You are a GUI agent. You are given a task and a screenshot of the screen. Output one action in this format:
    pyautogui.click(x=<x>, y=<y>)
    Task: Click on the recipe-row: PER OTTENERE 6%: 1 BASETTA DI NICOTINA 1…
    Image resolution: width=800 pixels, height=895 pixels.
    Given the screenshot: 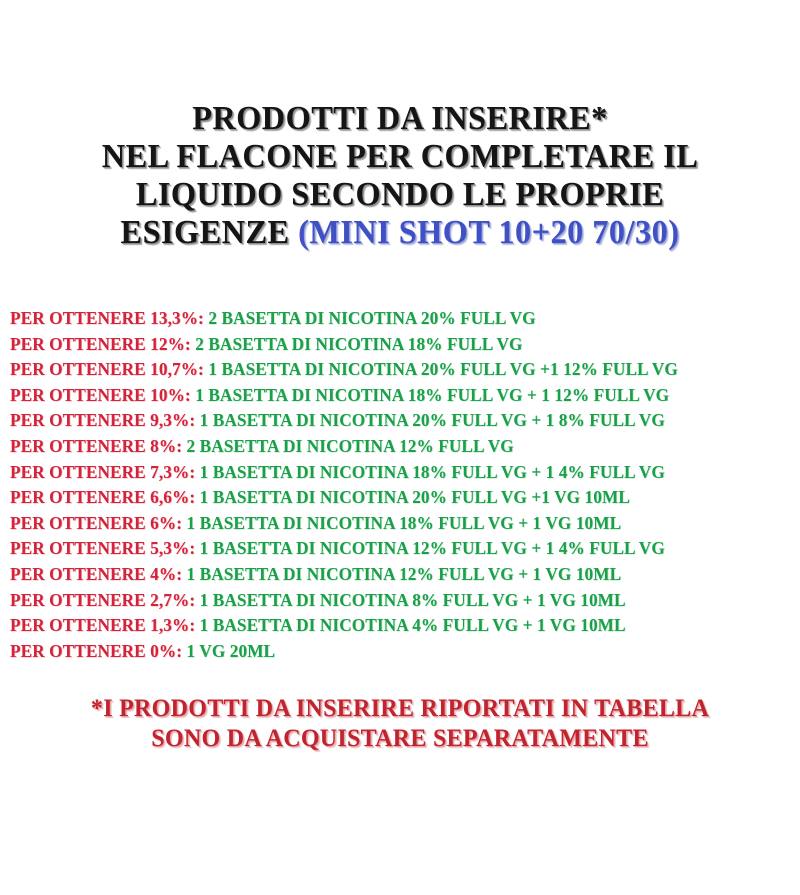 What is the action you would take?
    pyautogui.click(x=397, y=524)
    